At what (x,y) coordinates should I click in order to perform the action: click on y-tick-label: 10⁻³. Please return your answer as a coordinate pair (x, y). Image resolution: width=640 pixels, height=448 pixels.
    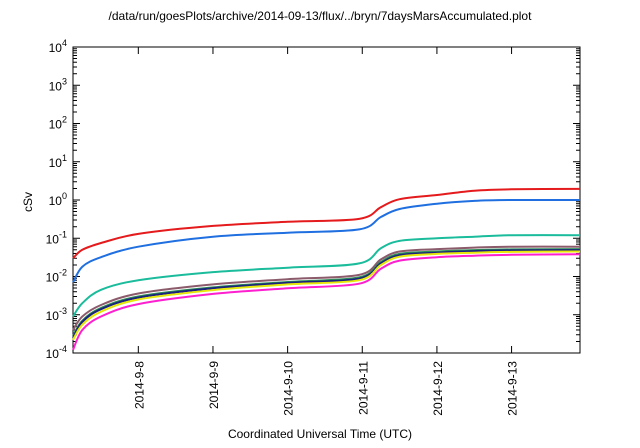
    Looking at the image, I should click on (56, 314).